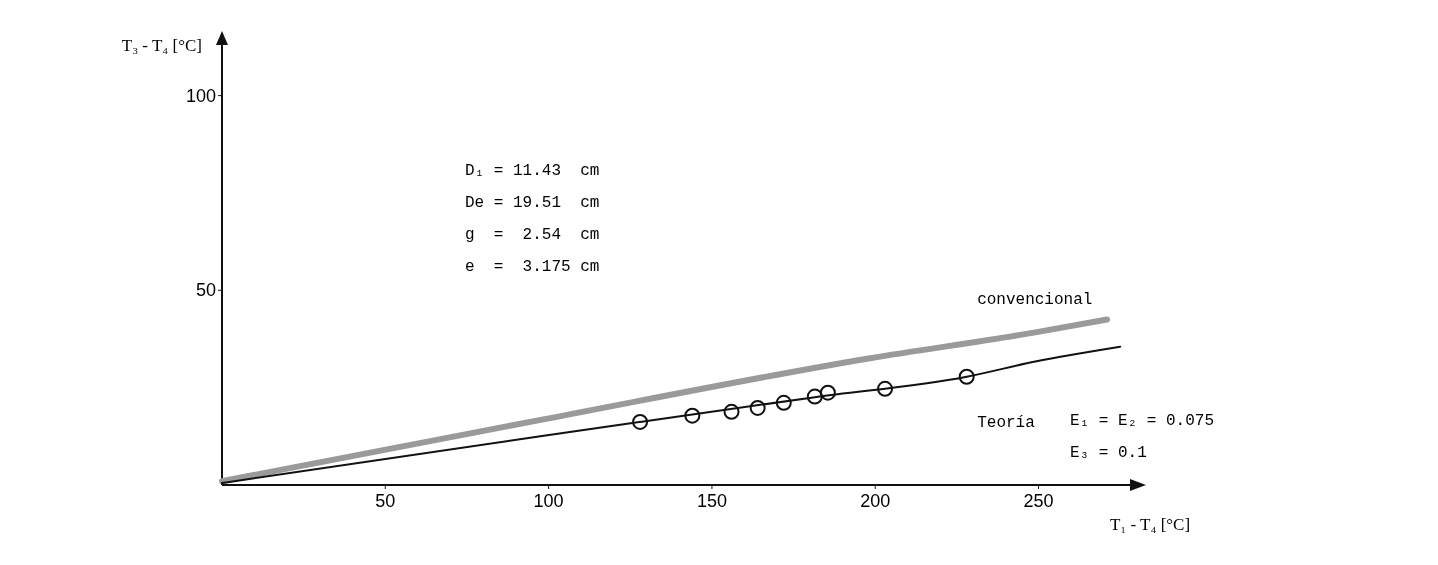 The width and height of the screenshot is (1438, 565). What do you see at coordinates (161, 45) in the screenshot?
I see `y-axis-title: T₃ - T₄ [°C]` at bounding box center [161, 45].